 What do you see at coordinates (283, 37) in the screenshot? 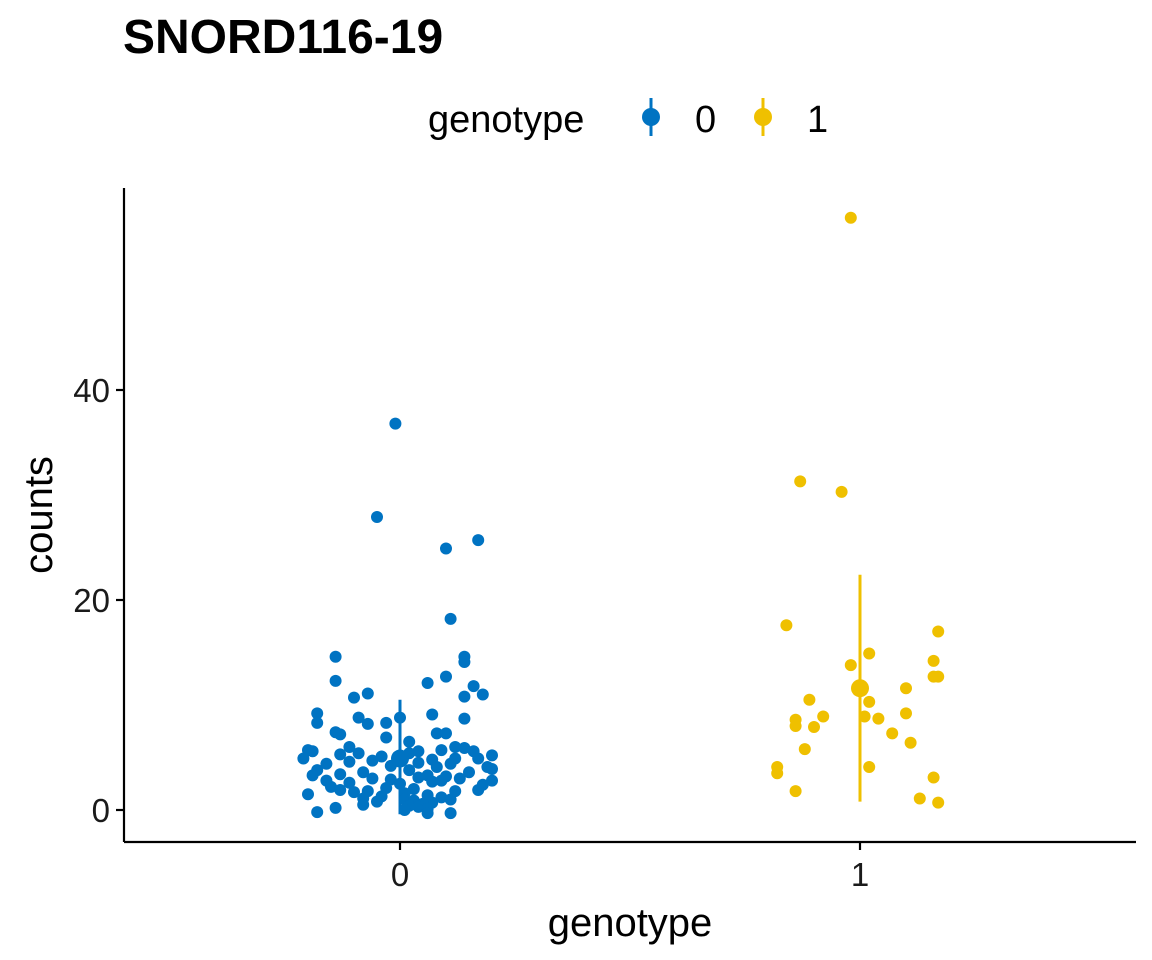
I see `chart-title: SNORD116-19` at bounding box center [283, 37].